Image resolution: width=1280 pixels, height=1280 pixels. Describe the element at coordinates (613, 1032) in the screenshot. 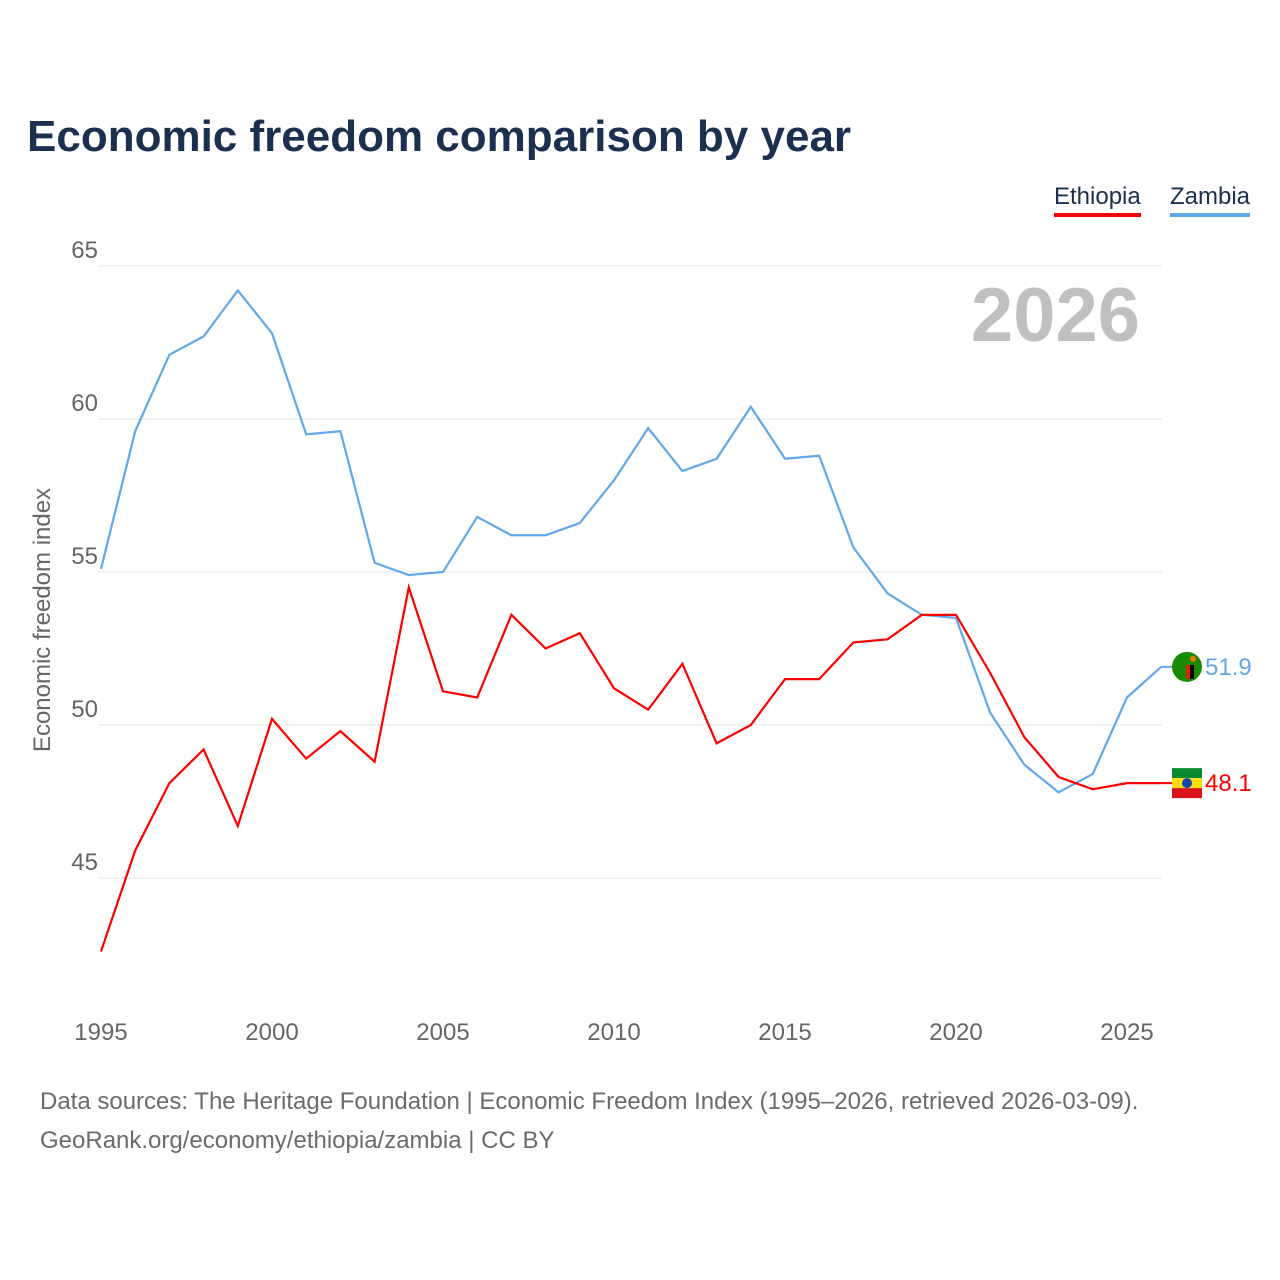

I see `x-tick-label: 2010` at that location.